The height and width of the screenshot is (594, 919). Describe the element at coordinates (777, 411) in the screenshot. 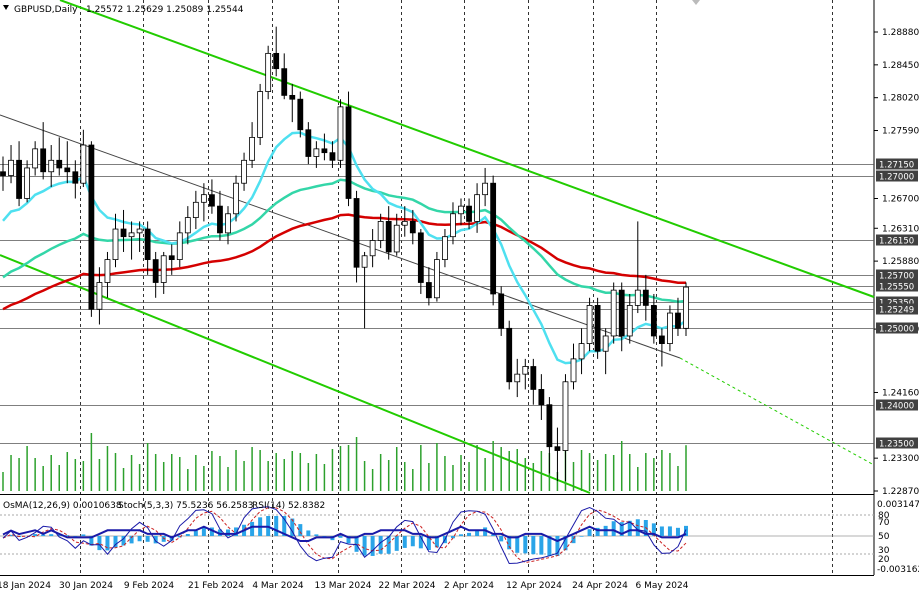

I see `channel-middle-extension` at that location.